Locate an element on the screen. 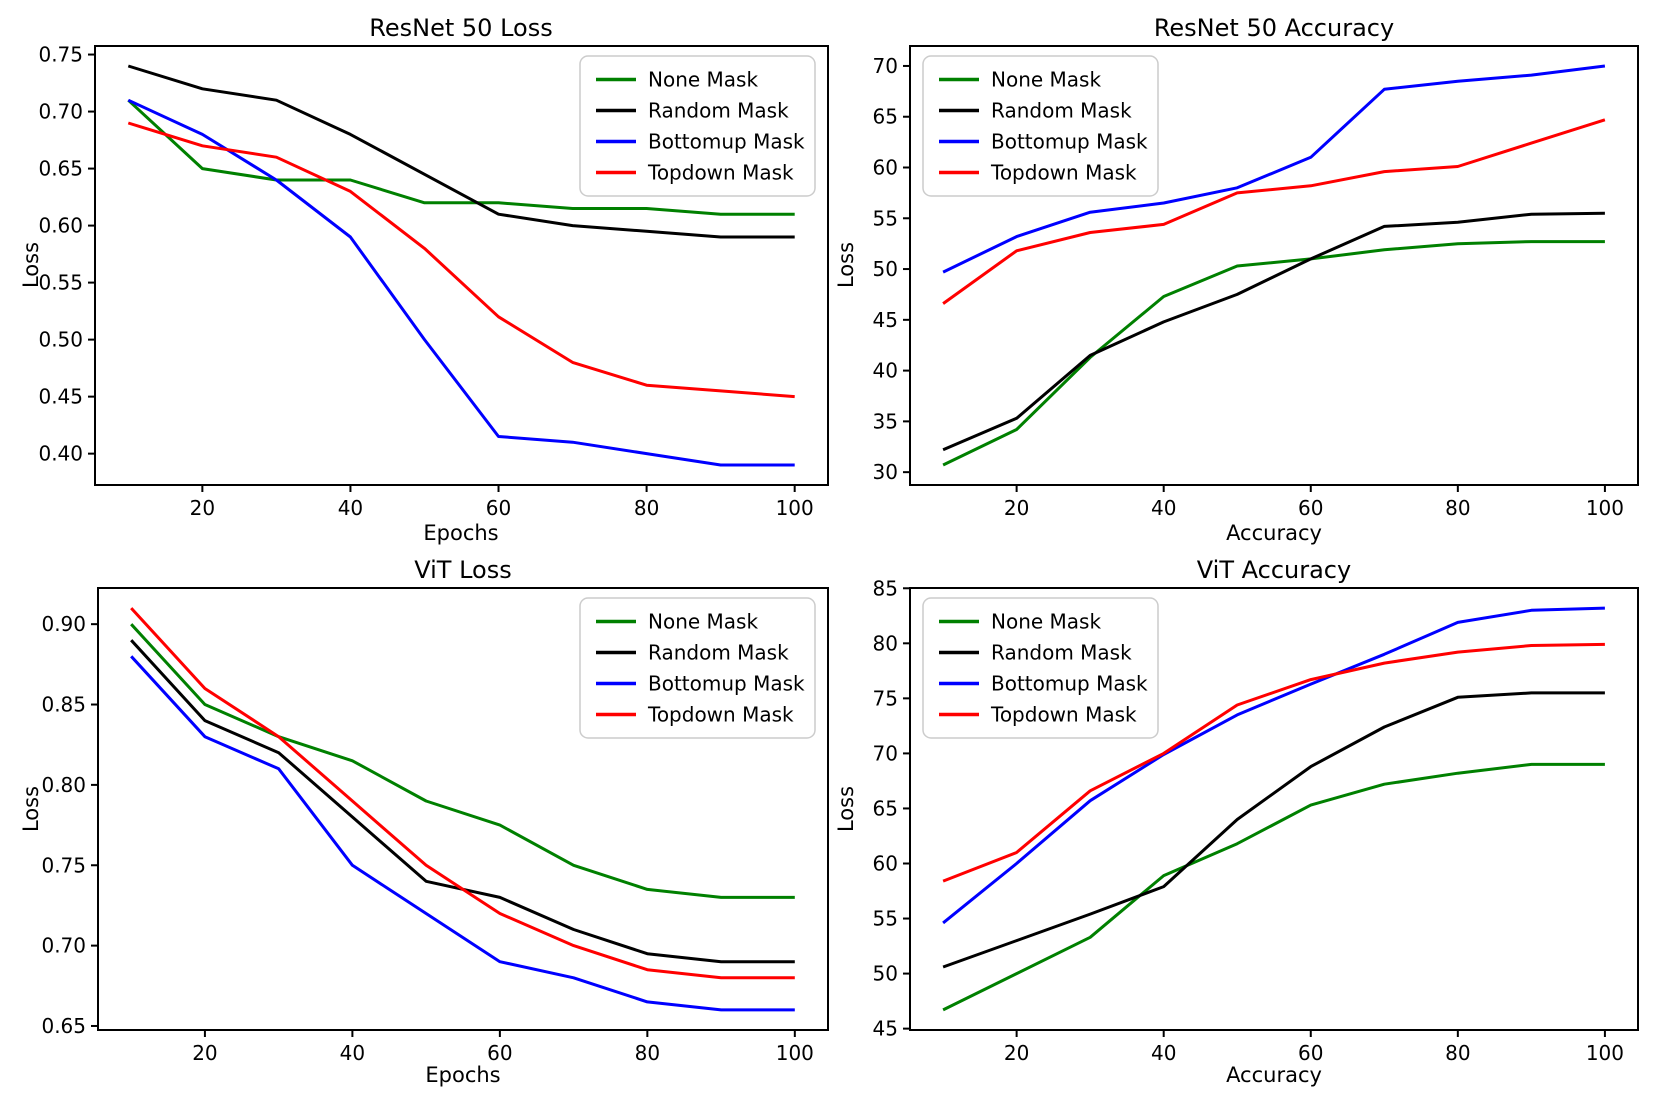  chart-title: ResNet 50 Loss is located at coordinates (460, 28).